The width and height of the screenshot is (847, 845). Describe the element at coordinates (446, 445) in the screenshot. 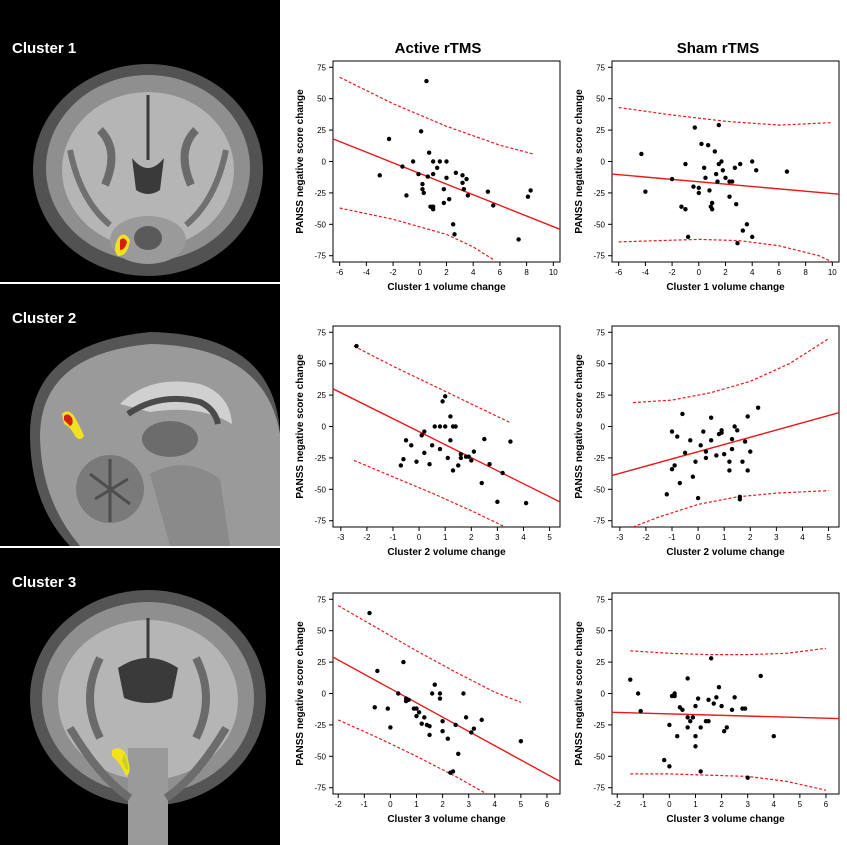

I see `regression-line` at that location.